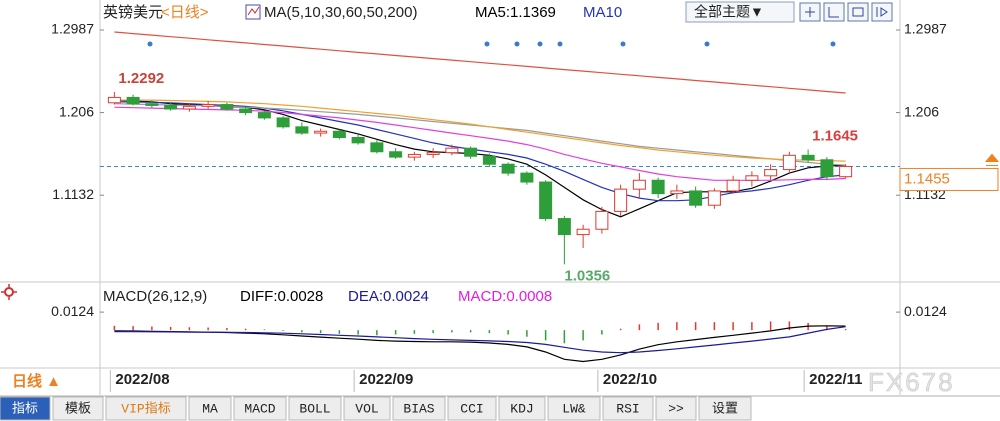  I want to click on legend-entry: MA5:1.1369, so click(515, 12).